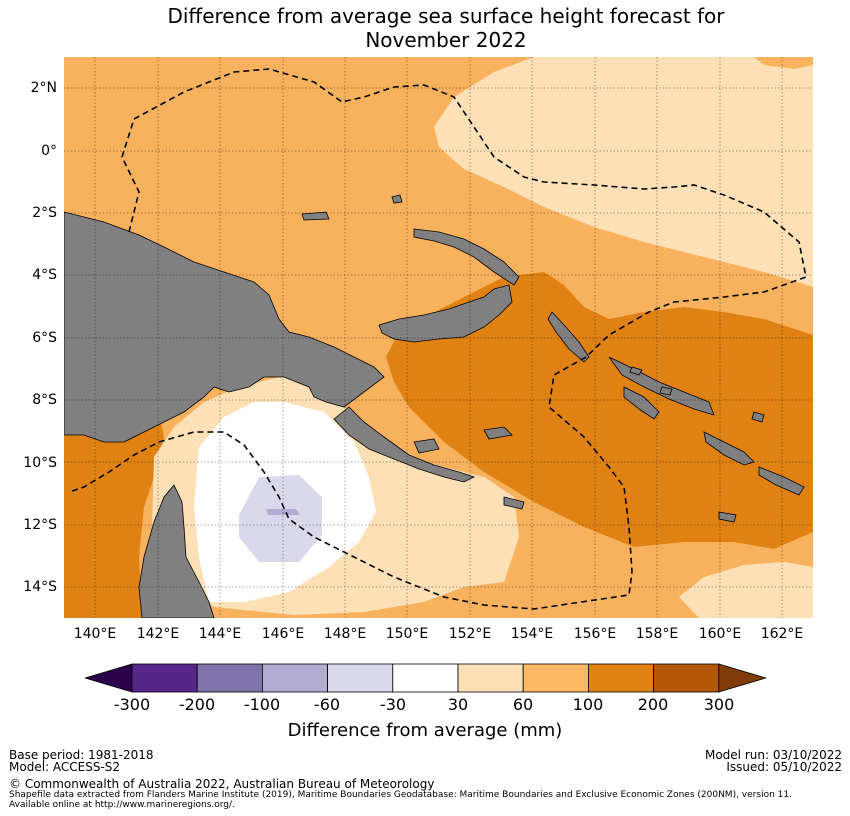 The image size is (850, 816). What do you see at coordinates (782, 634) in the screenshot?
I see `lon-label-162e: 162°E` at bounding box center [782, 634].